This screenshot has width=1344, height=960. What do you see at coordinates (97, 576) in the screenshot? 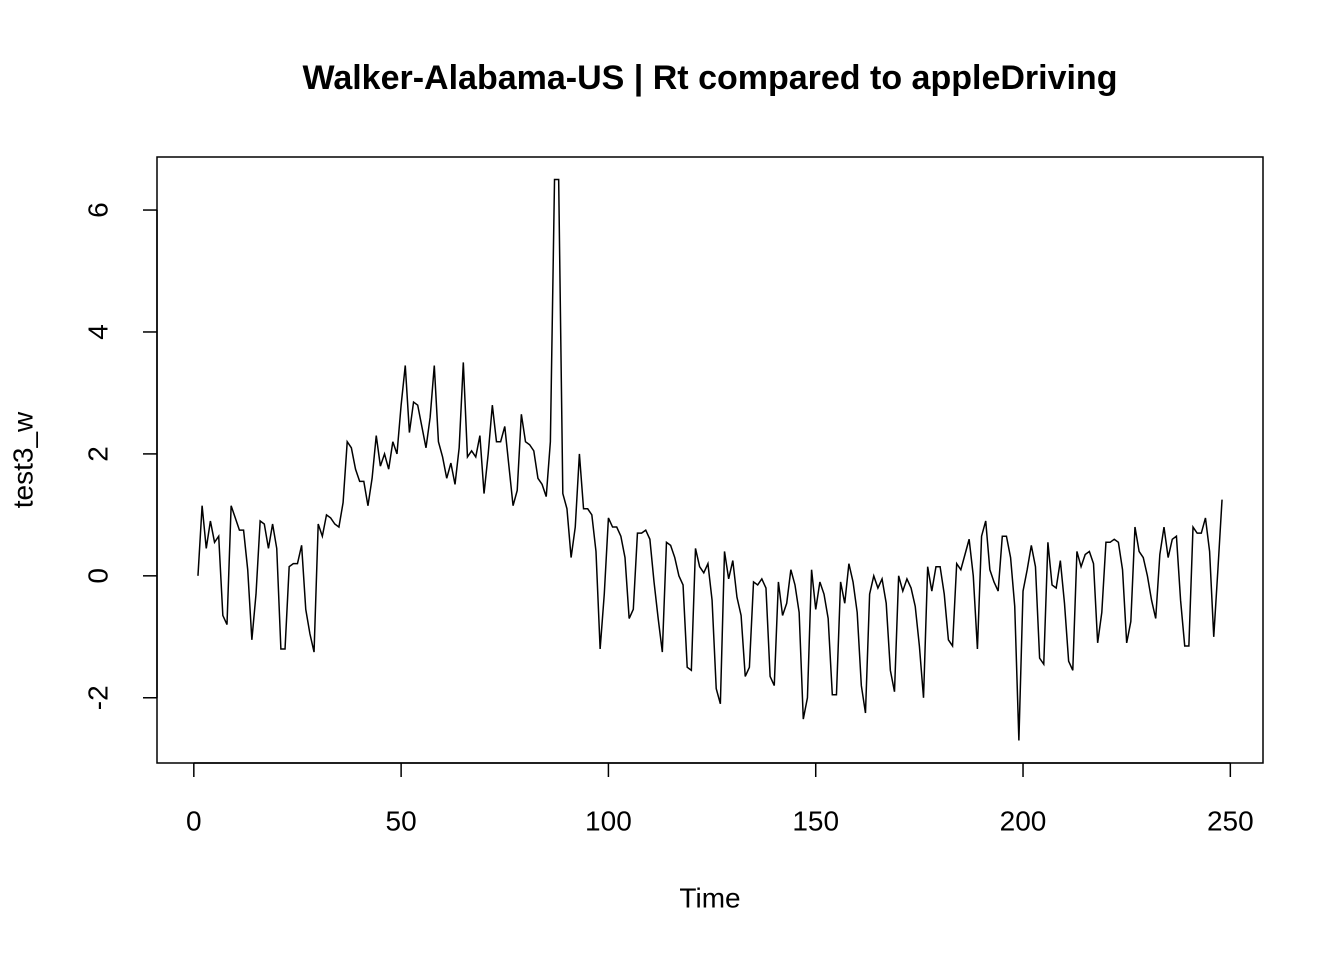
I see `y-tick-label: 0` at bounding box center [97, 576].